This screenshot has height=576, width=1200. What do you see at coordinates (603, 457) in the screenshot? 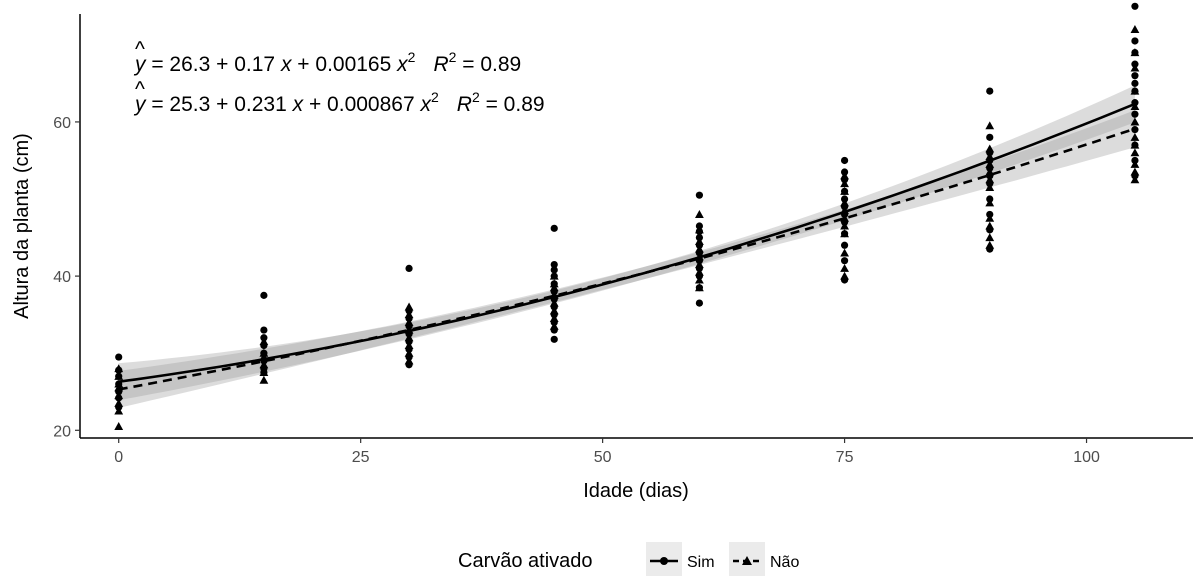
I see `x-tick-label: 50` at bounding box center [603, 457].